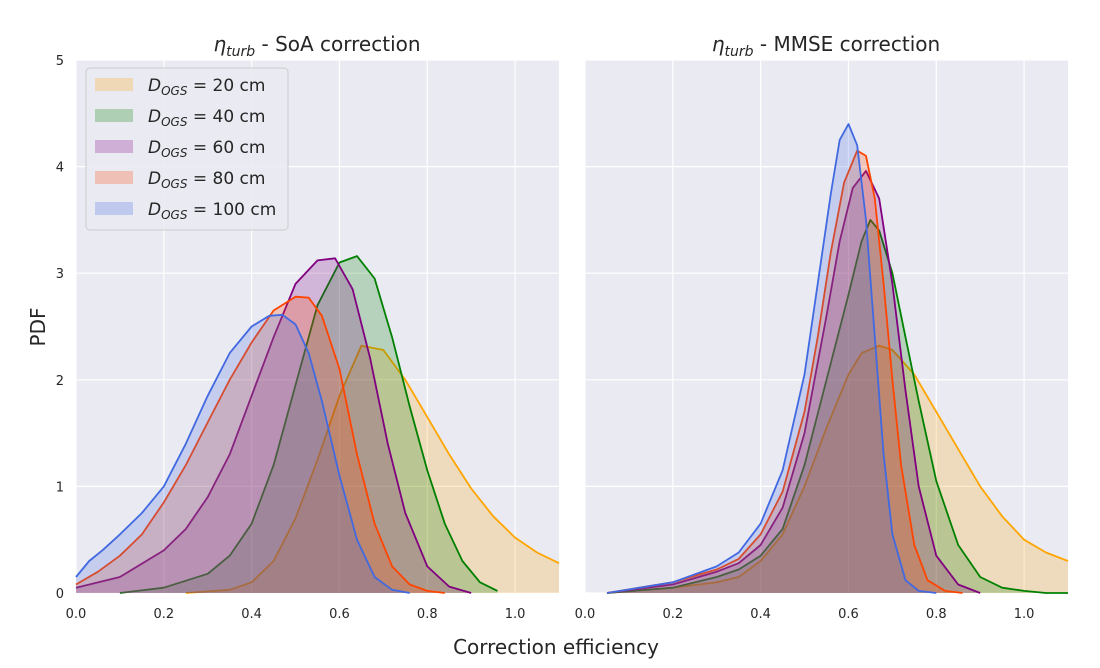 This screenshot has width=1100, height=668. Describe the element at coordinates (60, 487) in the screenshot. I see `y-tick-label: 1` at that location.